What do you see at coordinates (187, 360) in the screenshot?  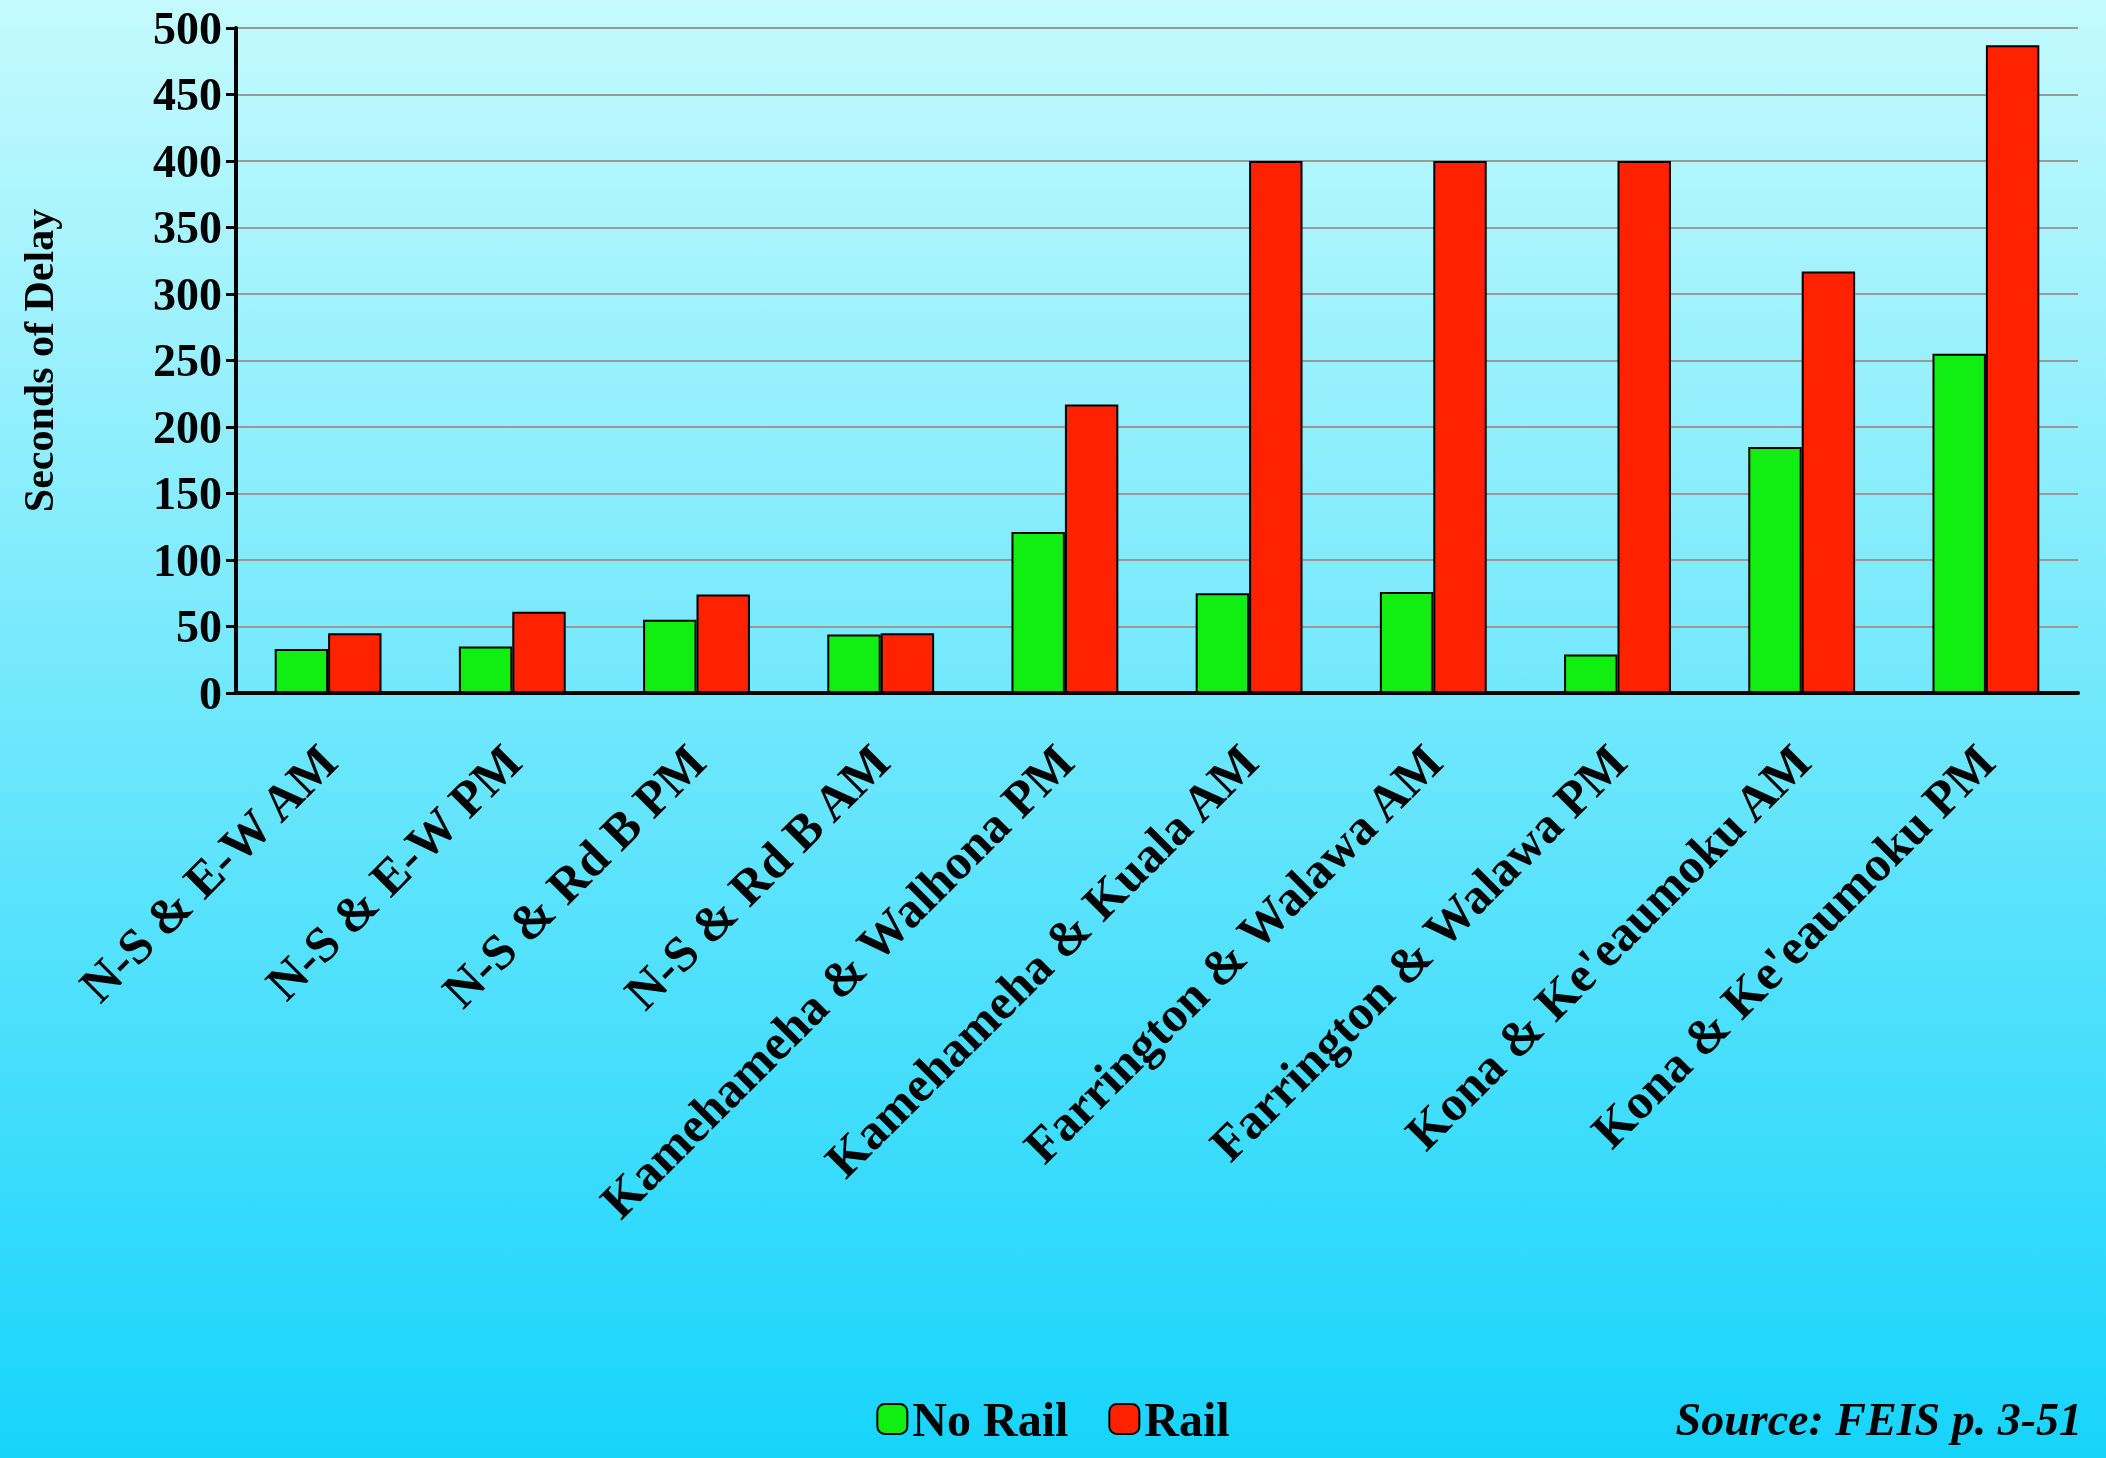 I see `y-tick-label: 250` at bounding box center [187, 360].